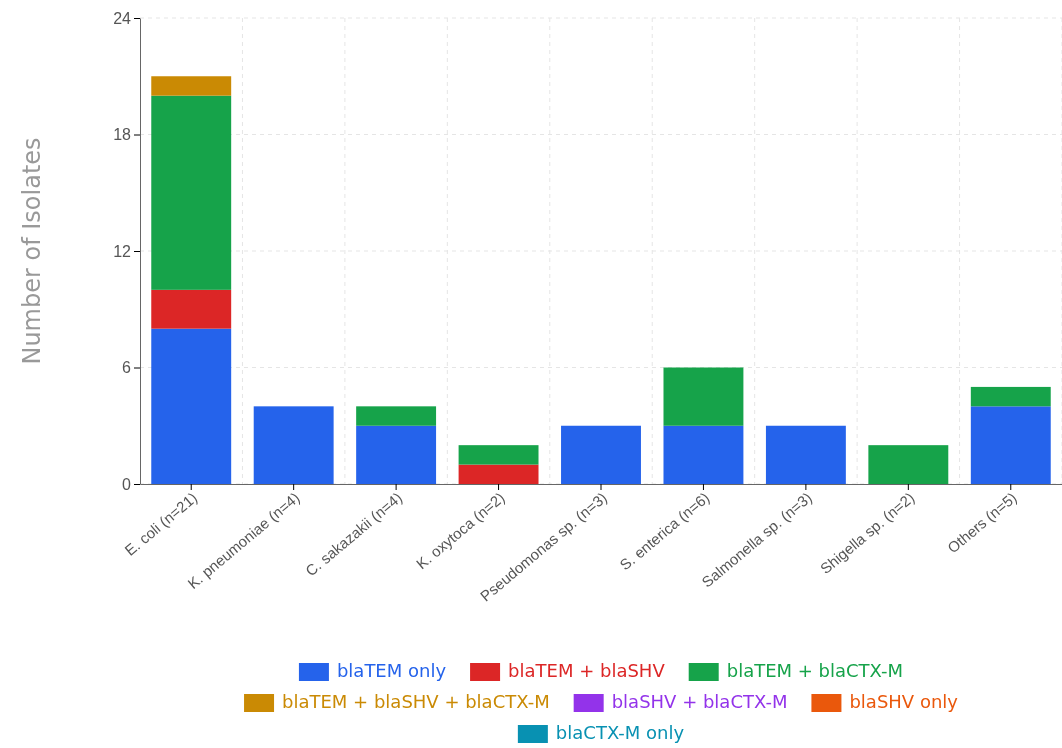 This screenshot has width=1062, height=748. What do you see at coordinates (904, 701) in the screenshot?
I see `legend-label: blaSHV only` at bounding box center [904, 701].